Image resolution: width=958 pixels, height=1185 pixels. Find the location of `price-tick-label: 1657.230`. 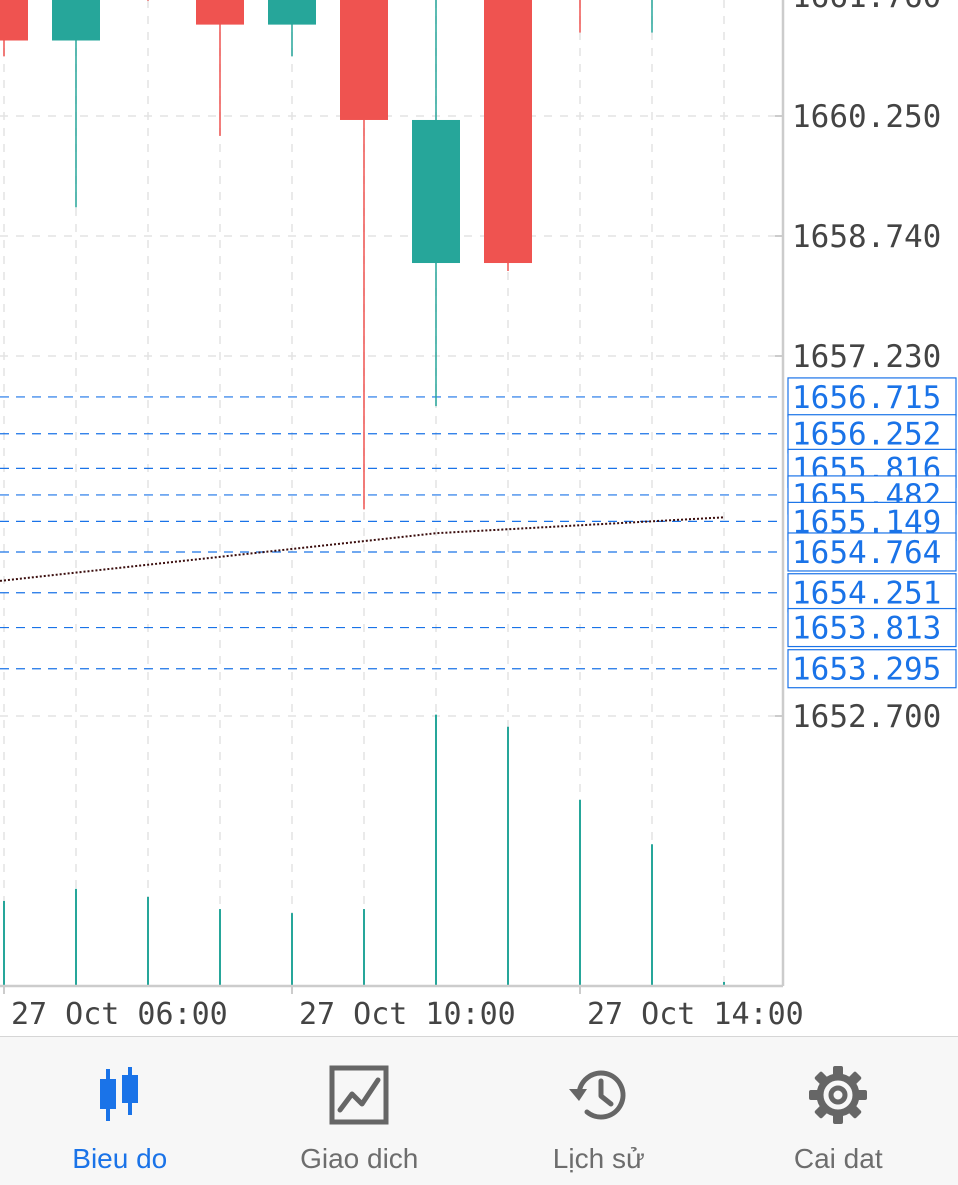

price-tick-label: 1657.230 is located at coordinates (866, 357).